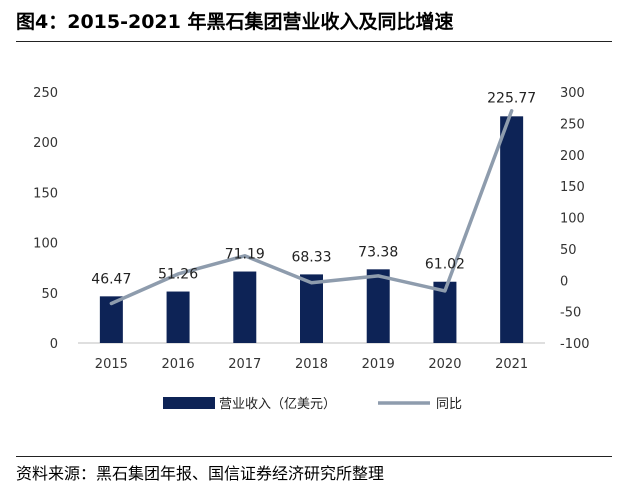 Image resolution: width=624 pixels, height=500 pixels. Describe the element at coordinates (178, 364) in the screenshot. I see `x-tick-label: 2016` at that location.